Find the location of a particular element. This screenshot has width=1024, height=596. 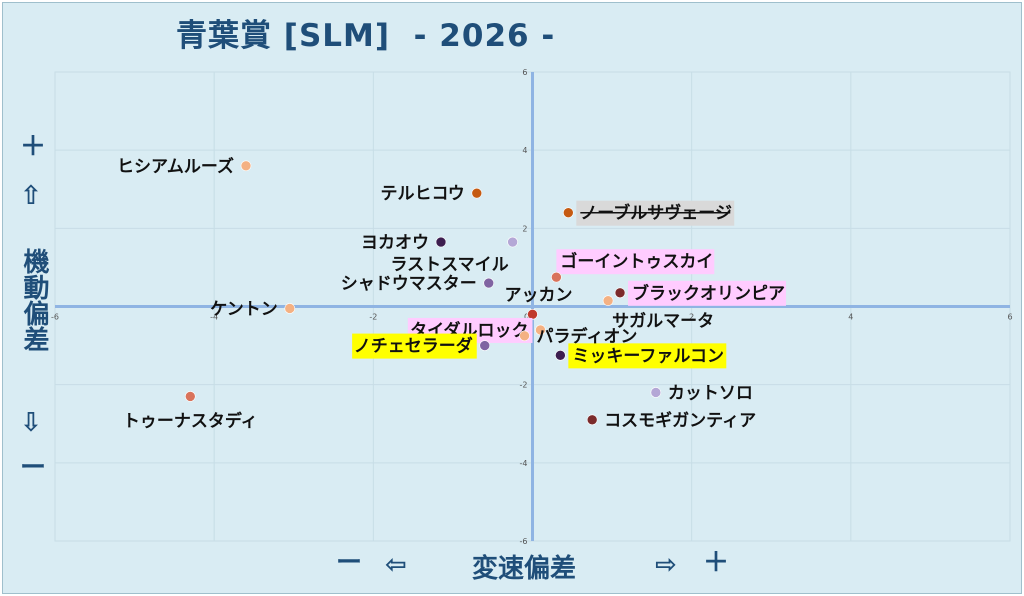

x-tick-label: 4 is located at coordinates (850, 317).